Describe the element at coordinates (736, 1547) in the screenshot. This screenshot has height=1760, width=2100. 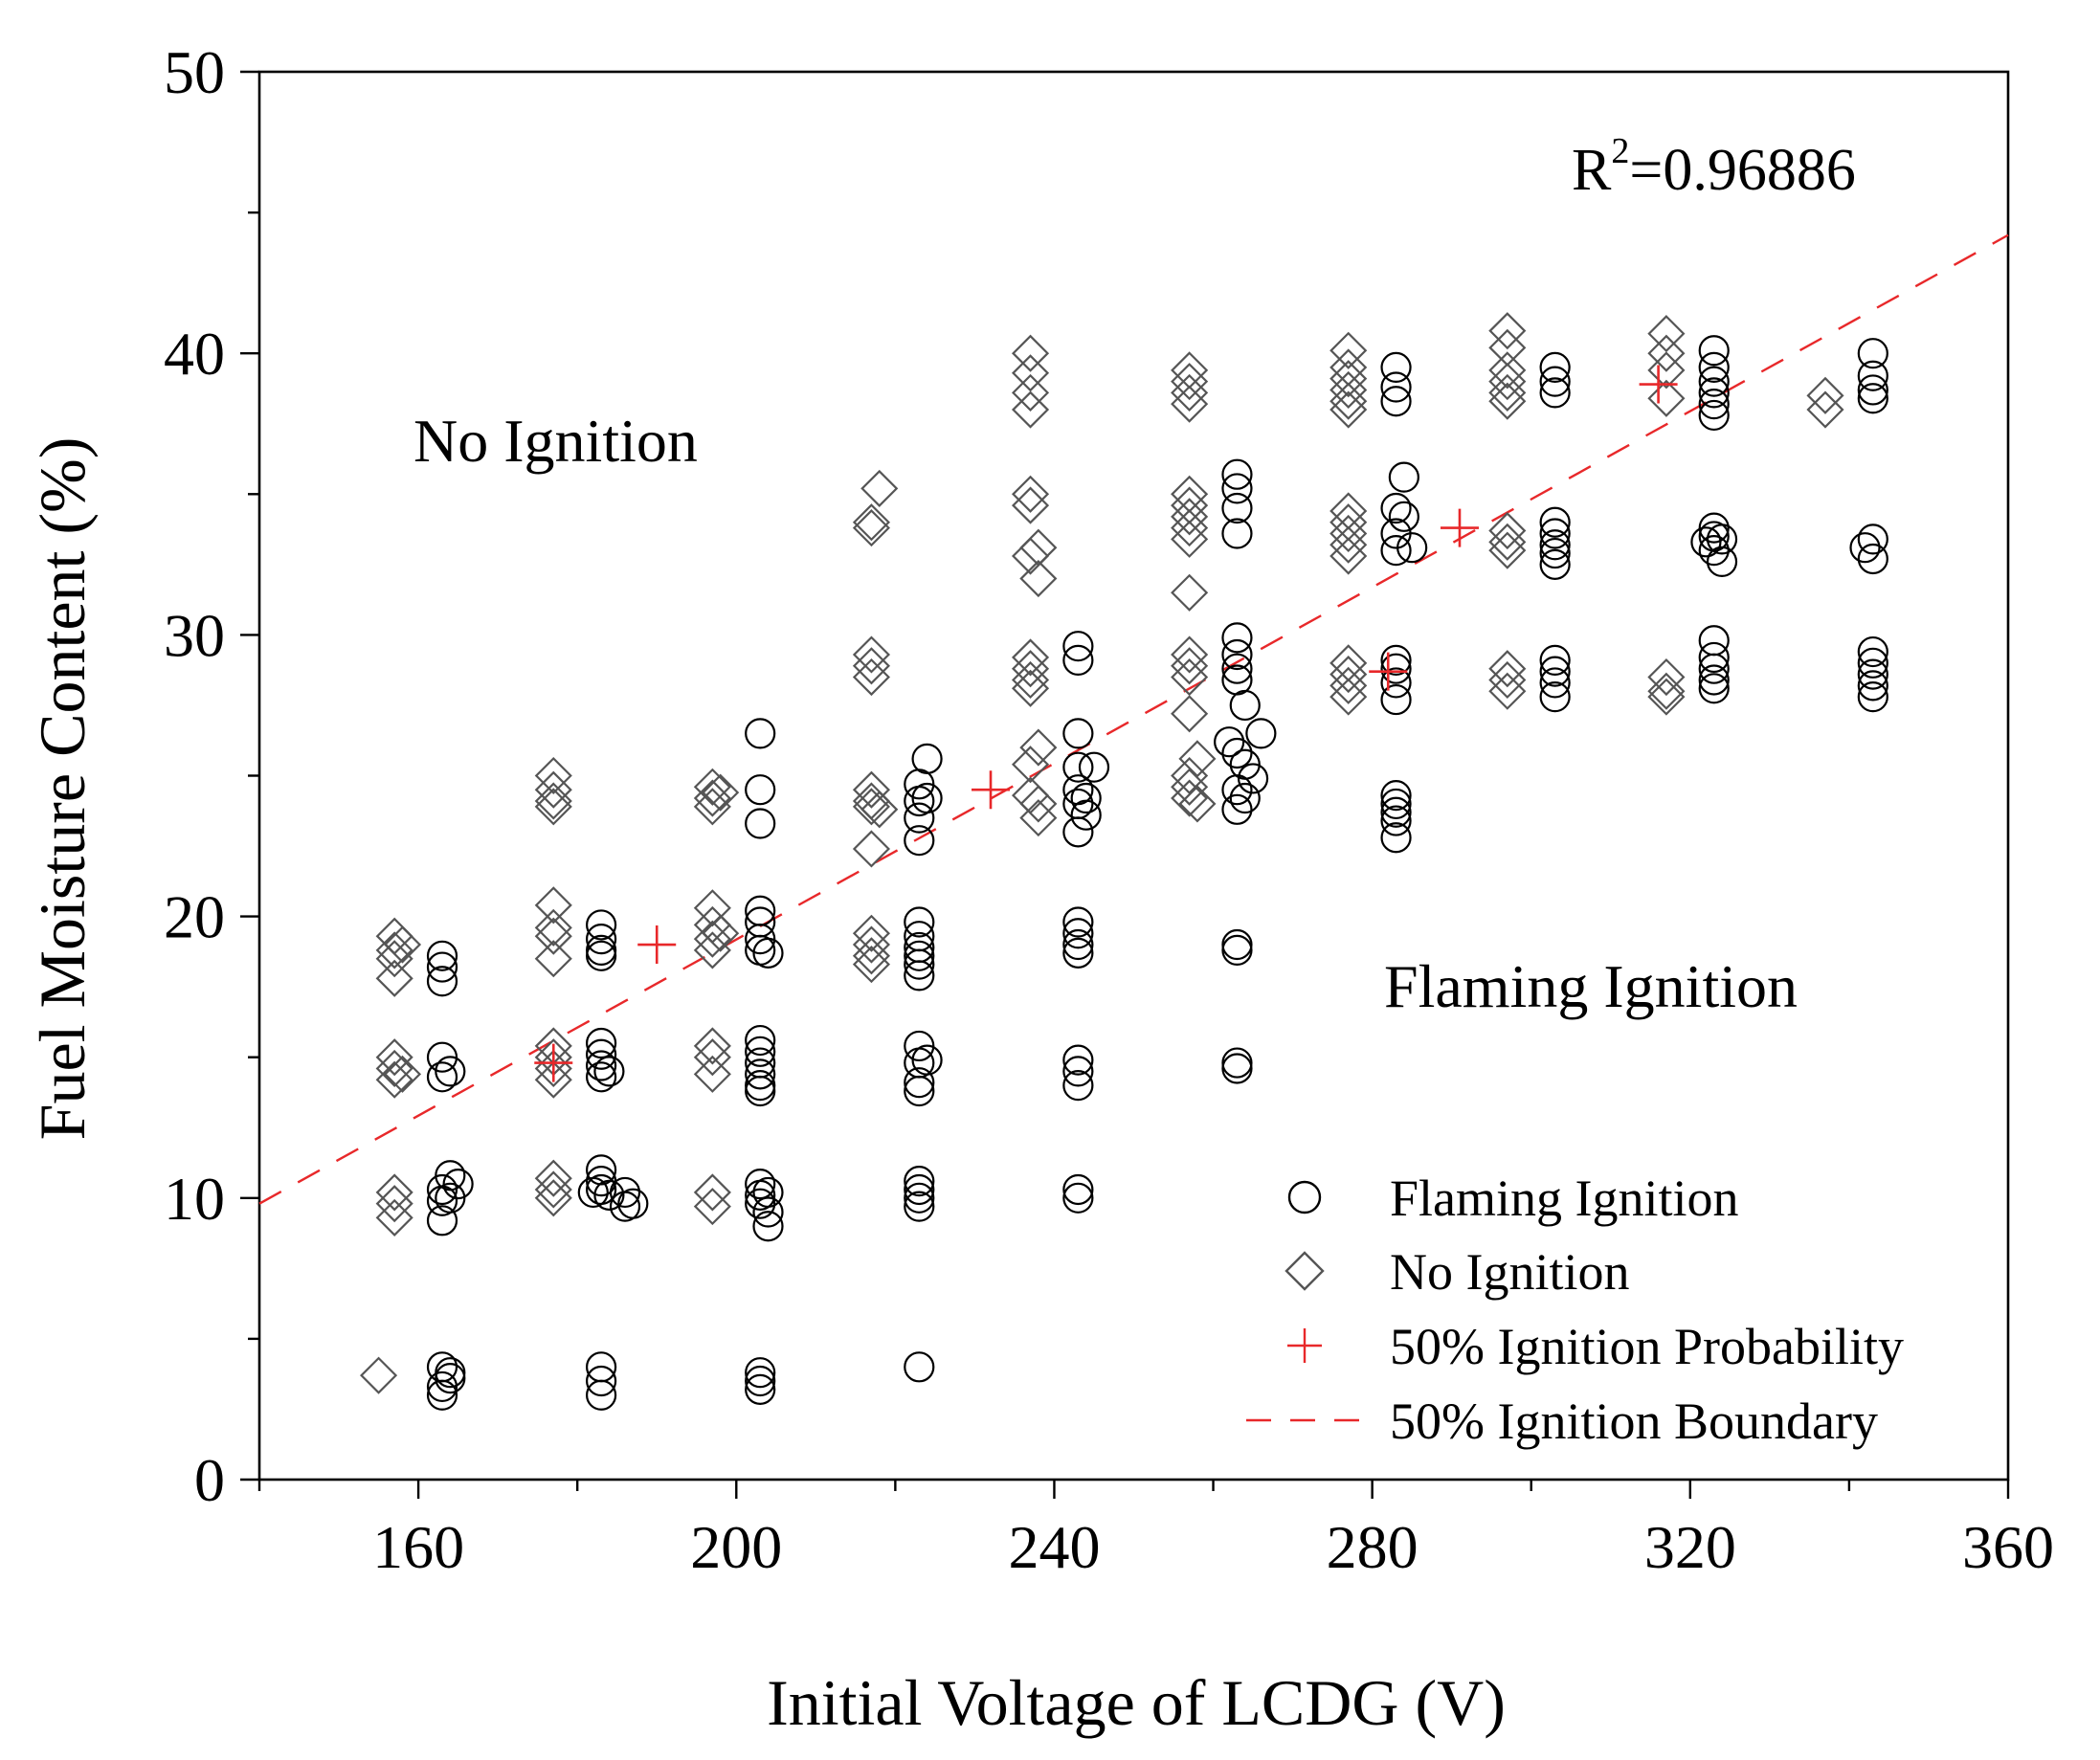
I see `x-tick-label: 200` at that location.